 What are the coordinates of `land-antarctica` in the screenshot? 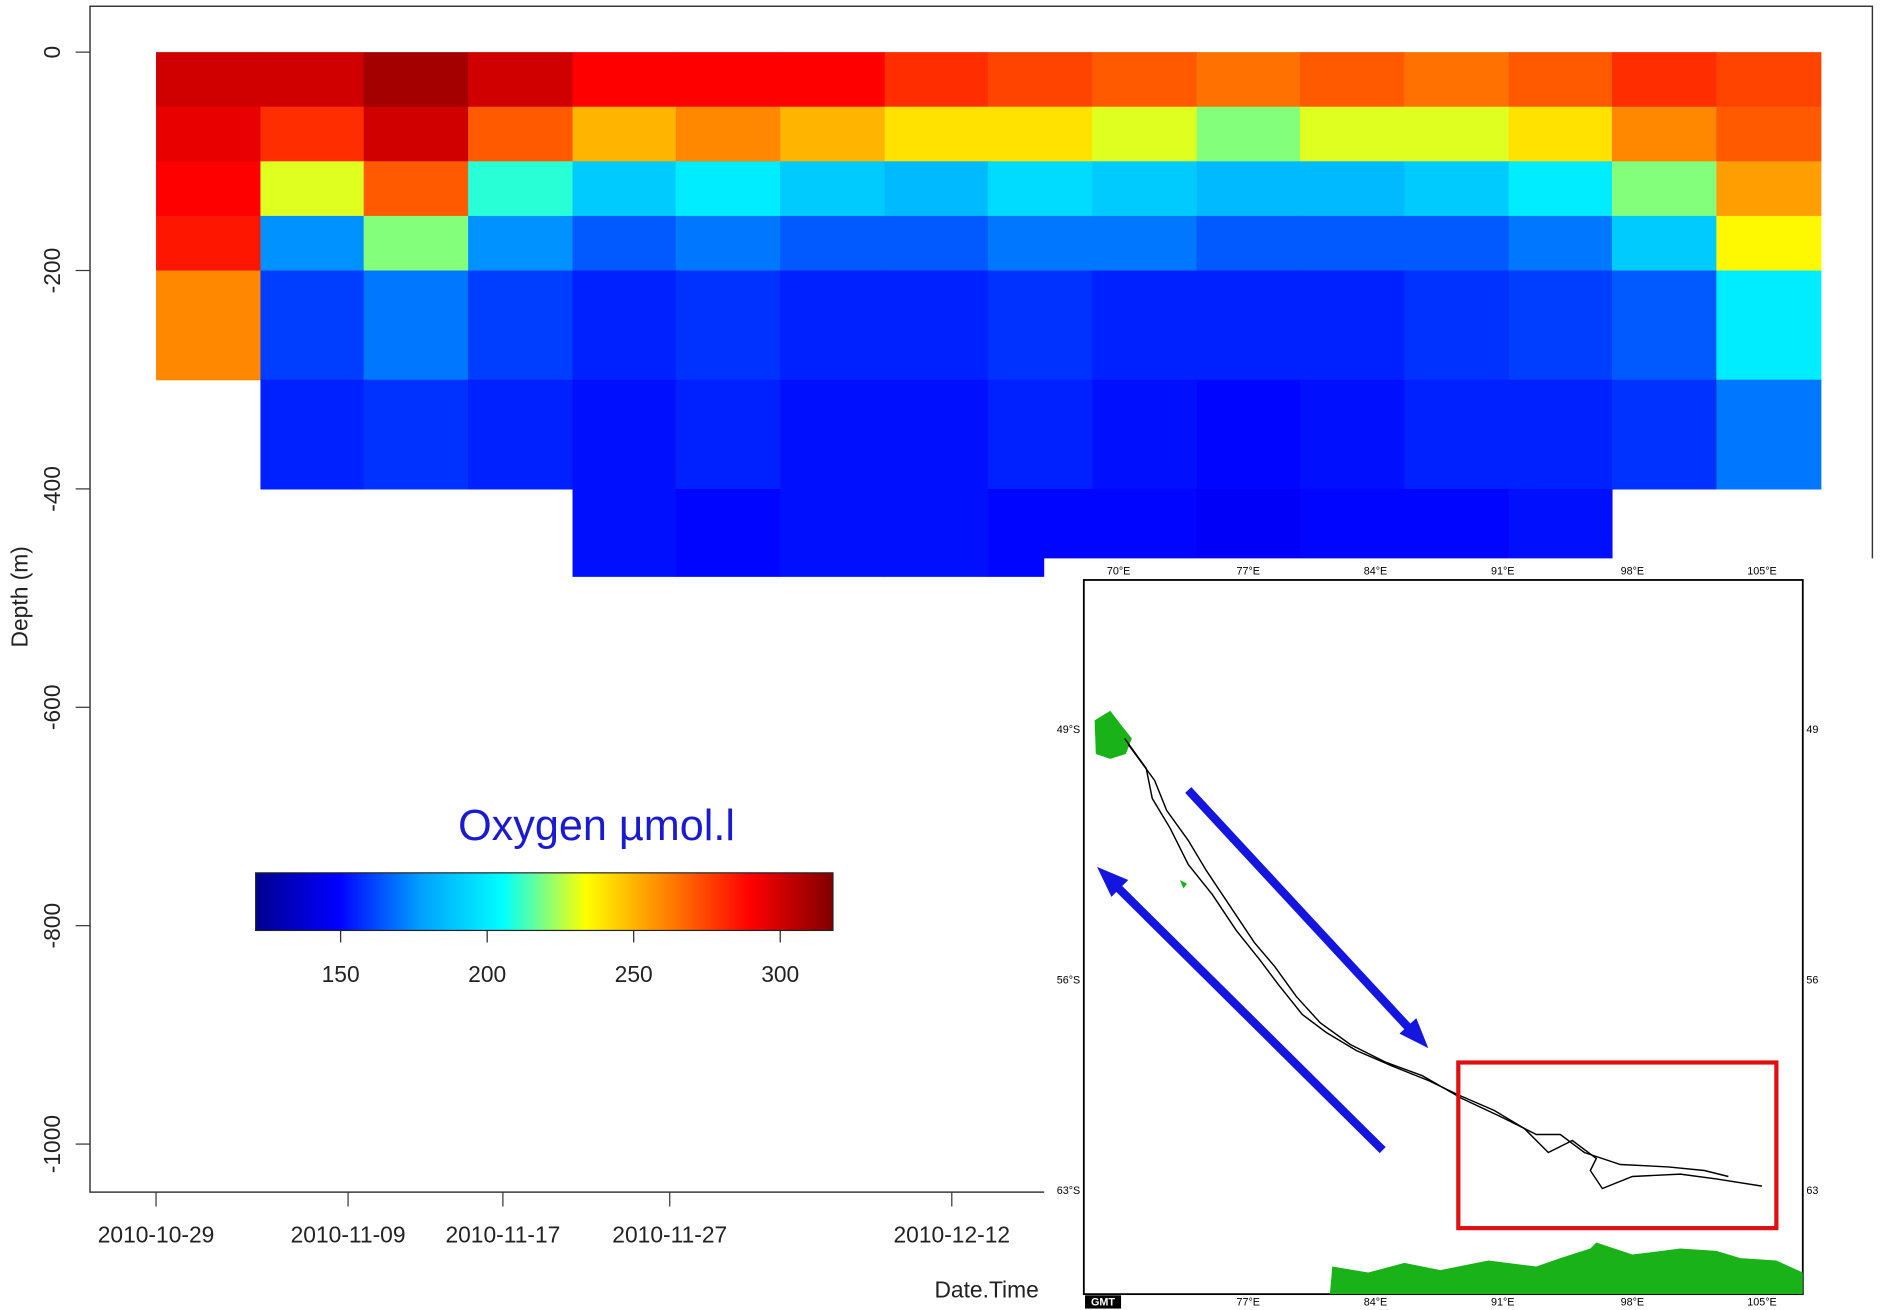 It's located at (1566, 1268).